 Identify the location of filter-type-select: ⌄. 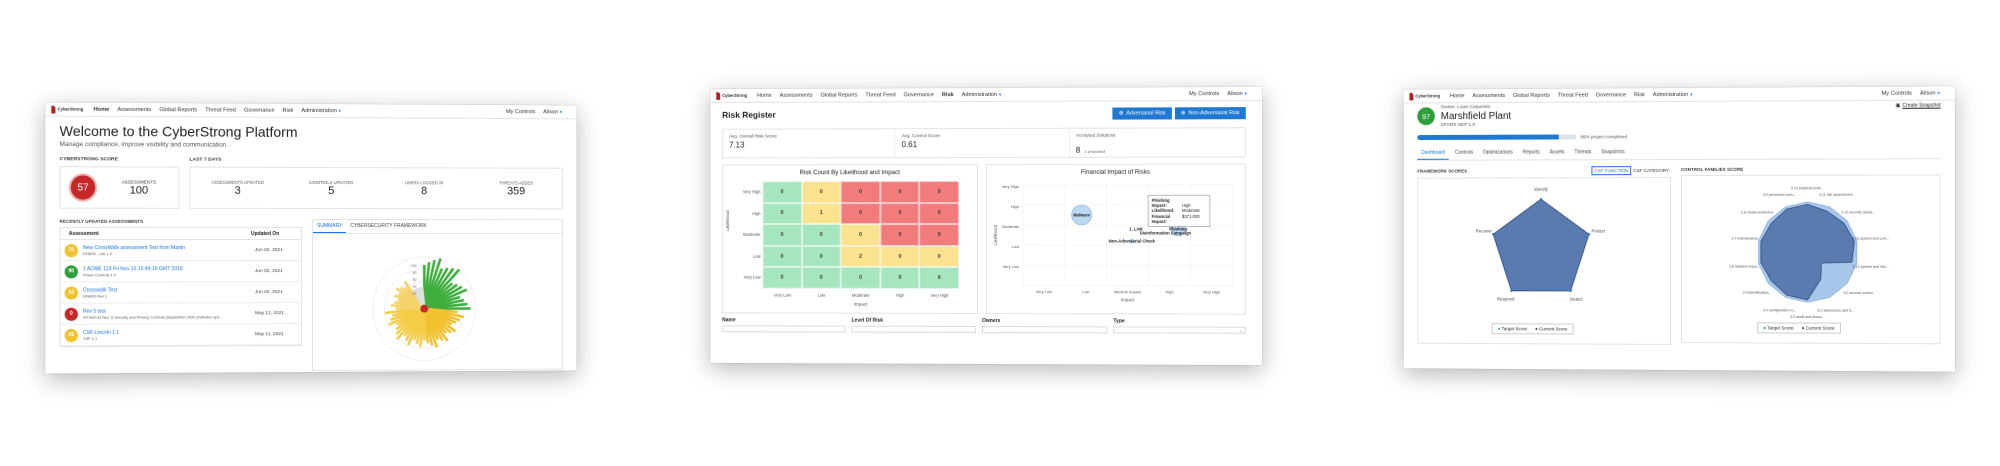
(1179, 329).